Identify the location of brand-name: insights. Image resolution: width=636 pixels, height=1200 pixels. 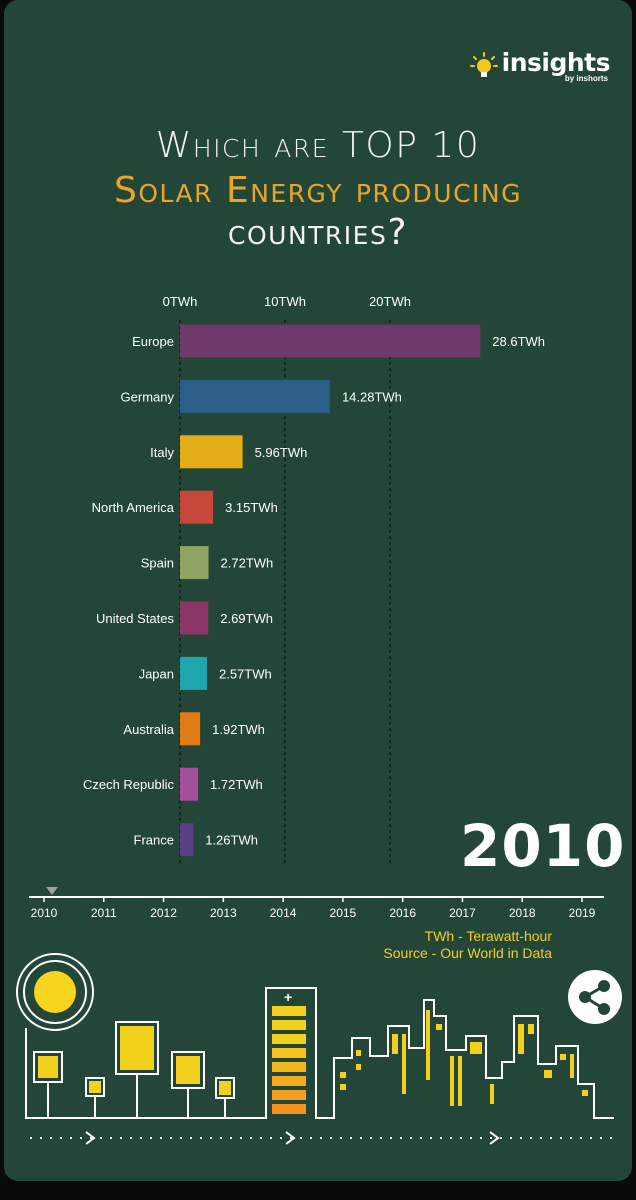
(556, 62).